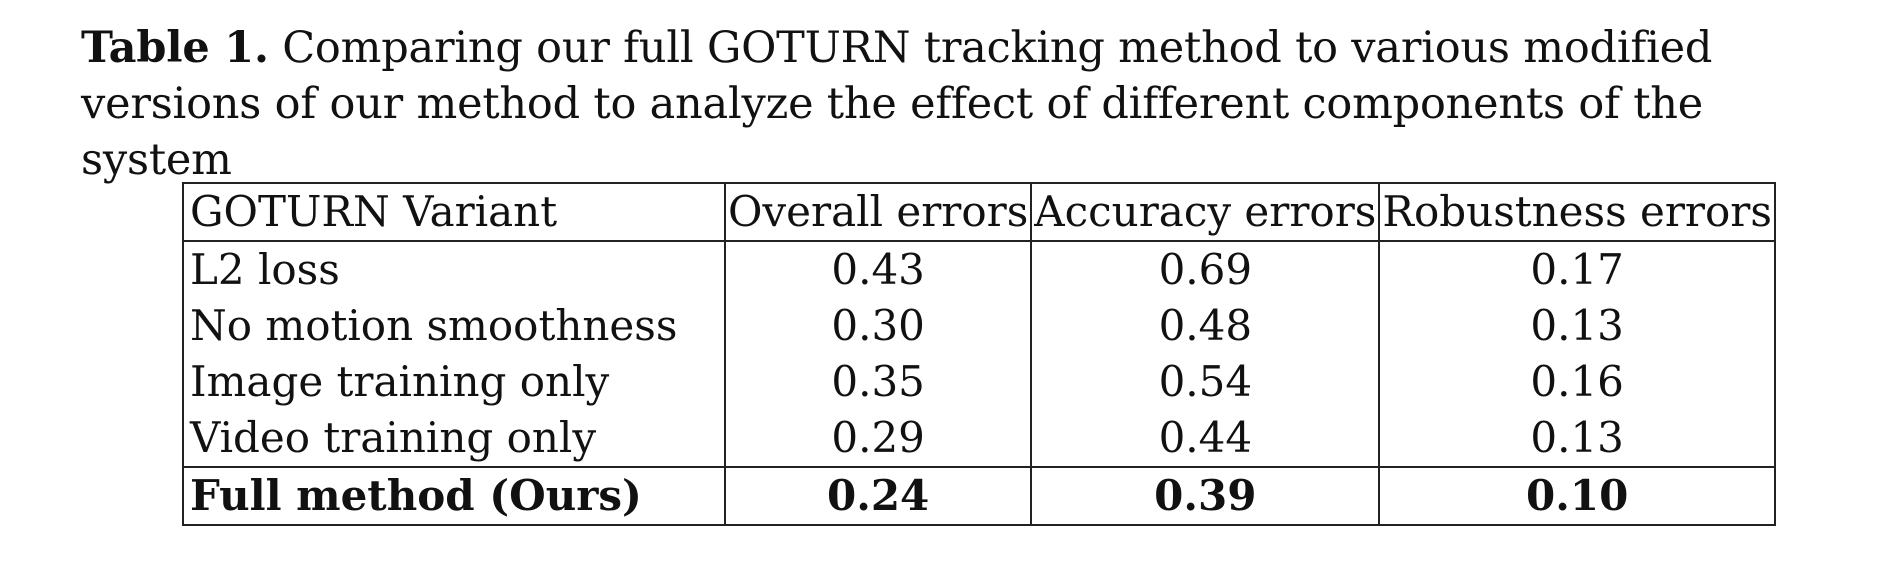  Describe the element at coordinates (878, 212) in the screenshot. I see `header-overall-errors: Overall errors` at that location.